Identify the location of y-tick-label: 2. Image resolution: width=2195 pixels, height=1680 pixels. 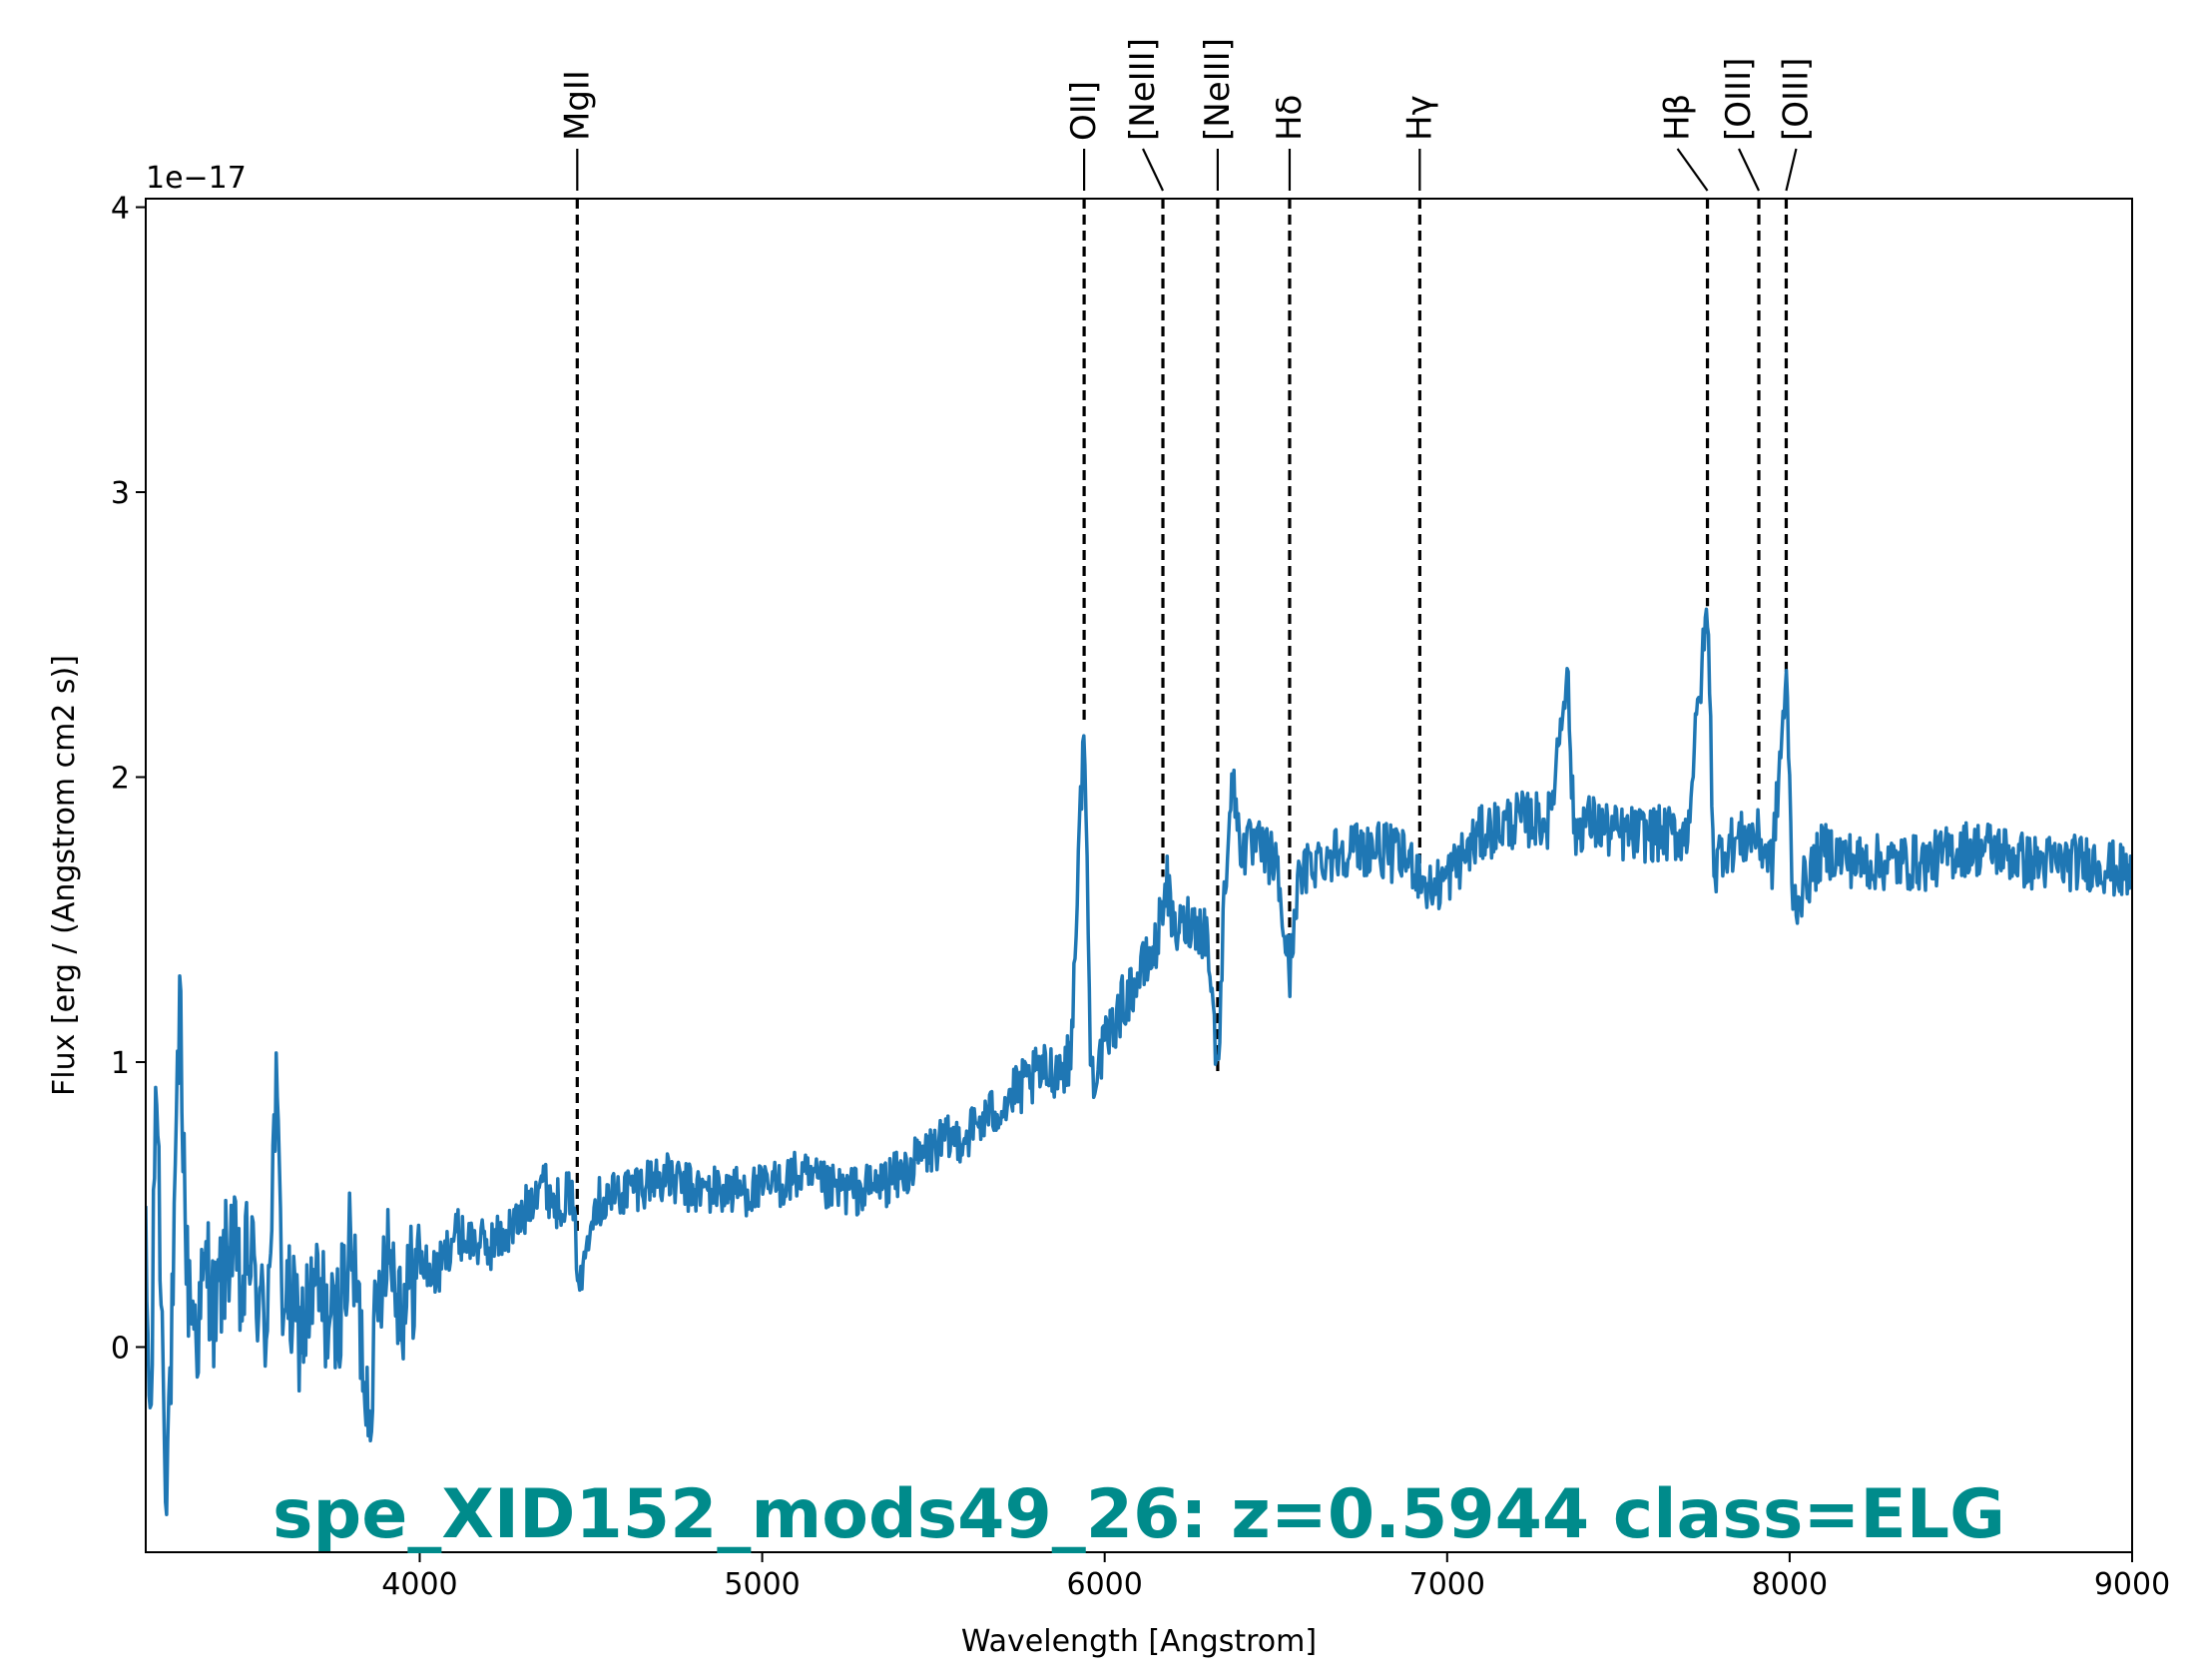
(120, 779).